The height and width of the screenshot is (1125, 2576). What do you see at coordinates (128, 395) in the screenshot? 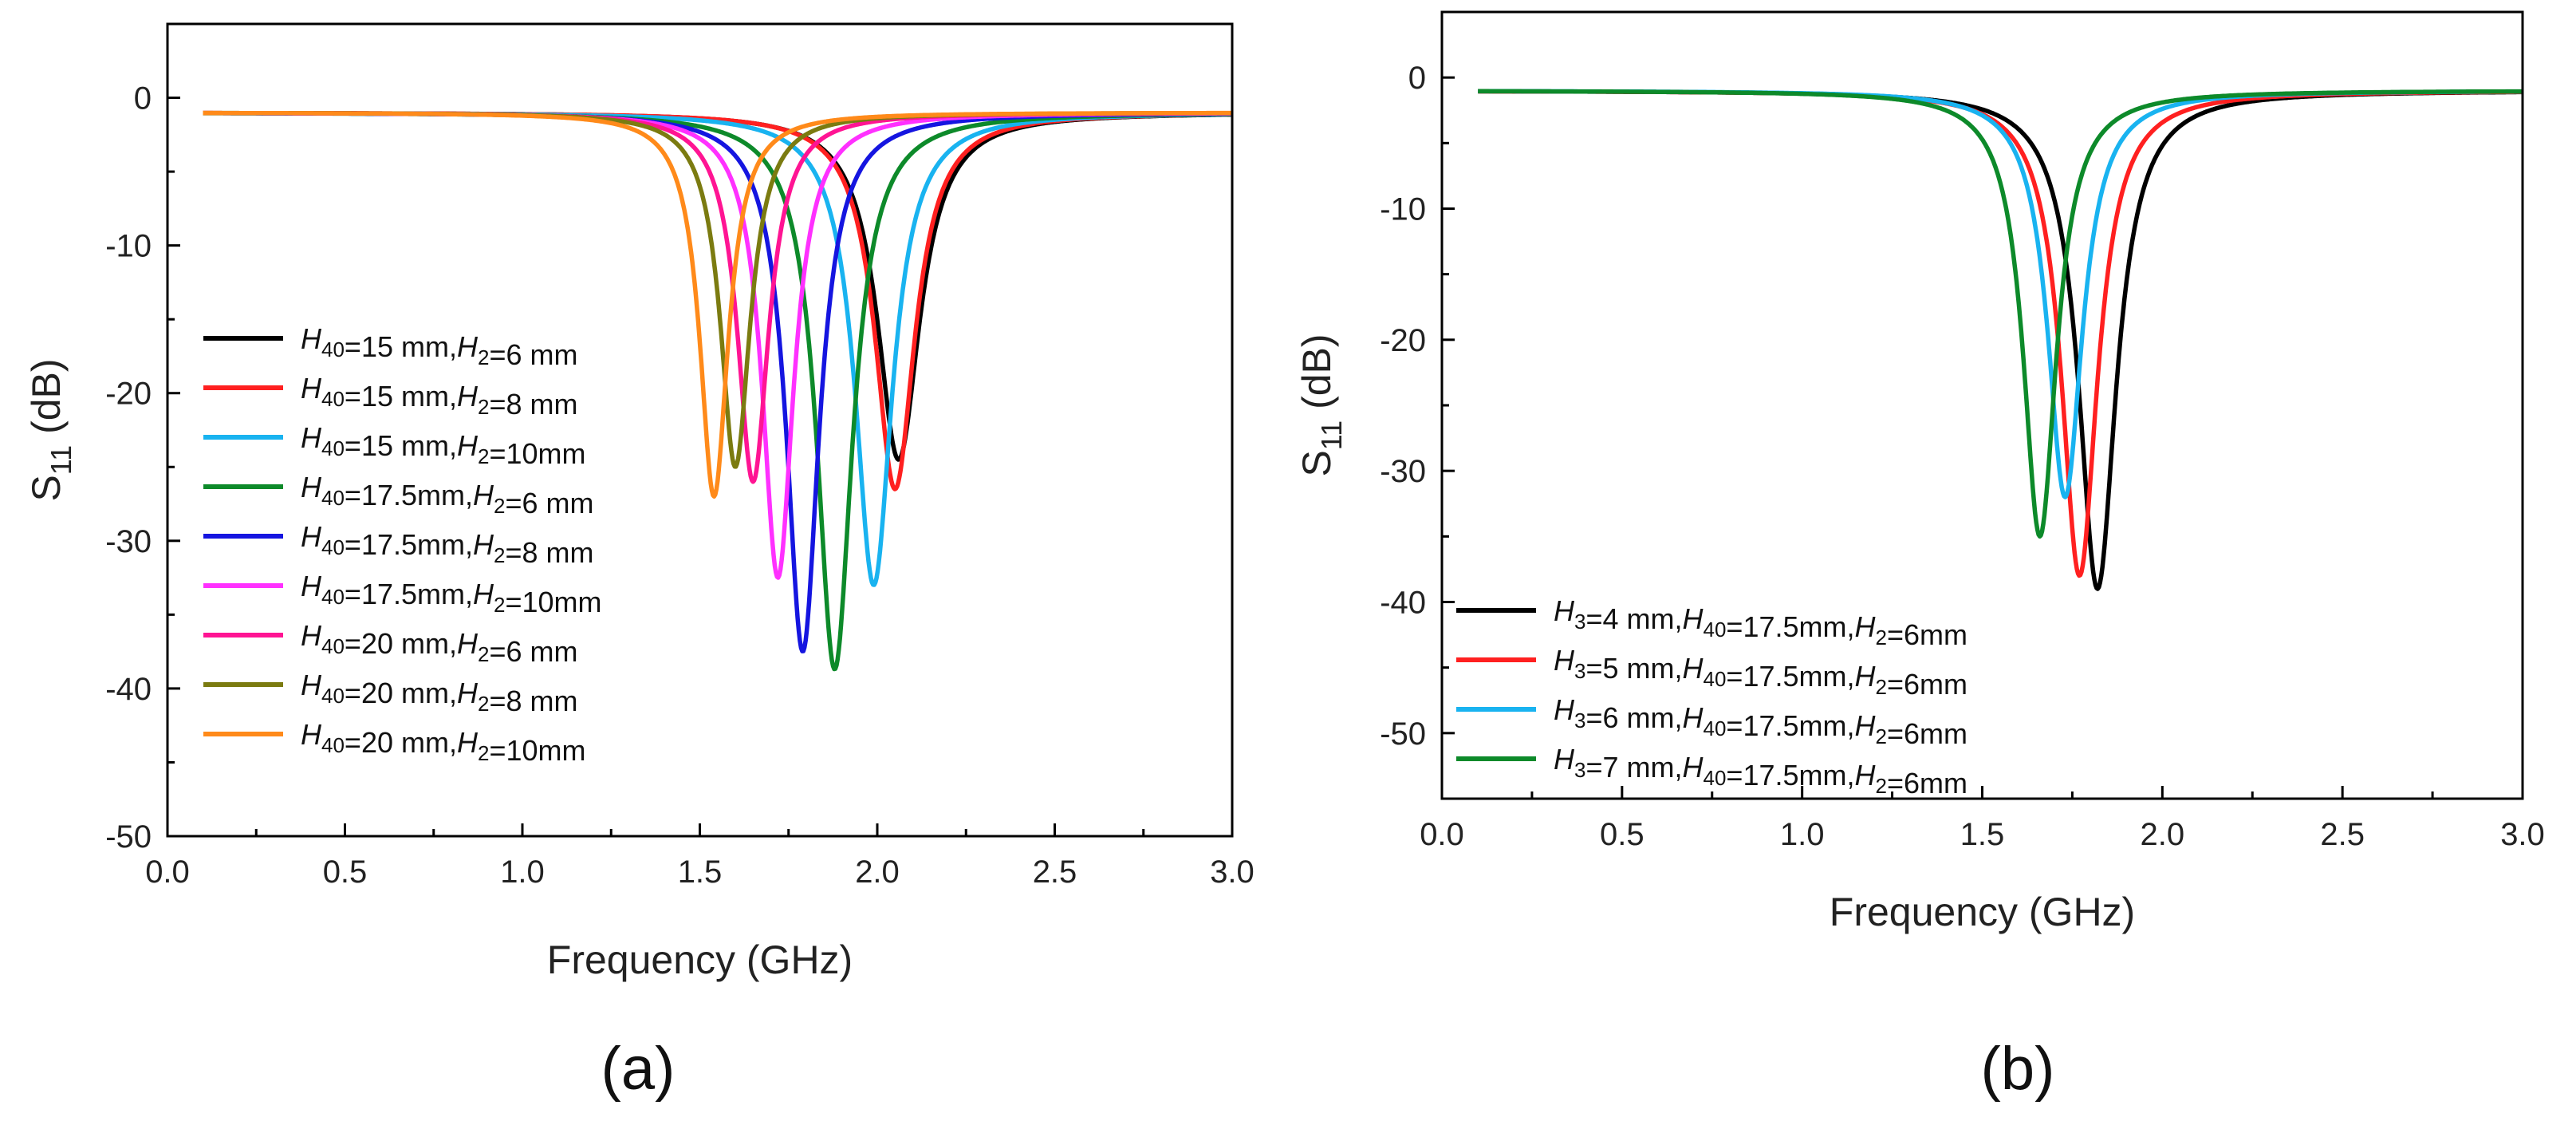
I see `y-tick-label: -20` at bounding box center [128, 395].